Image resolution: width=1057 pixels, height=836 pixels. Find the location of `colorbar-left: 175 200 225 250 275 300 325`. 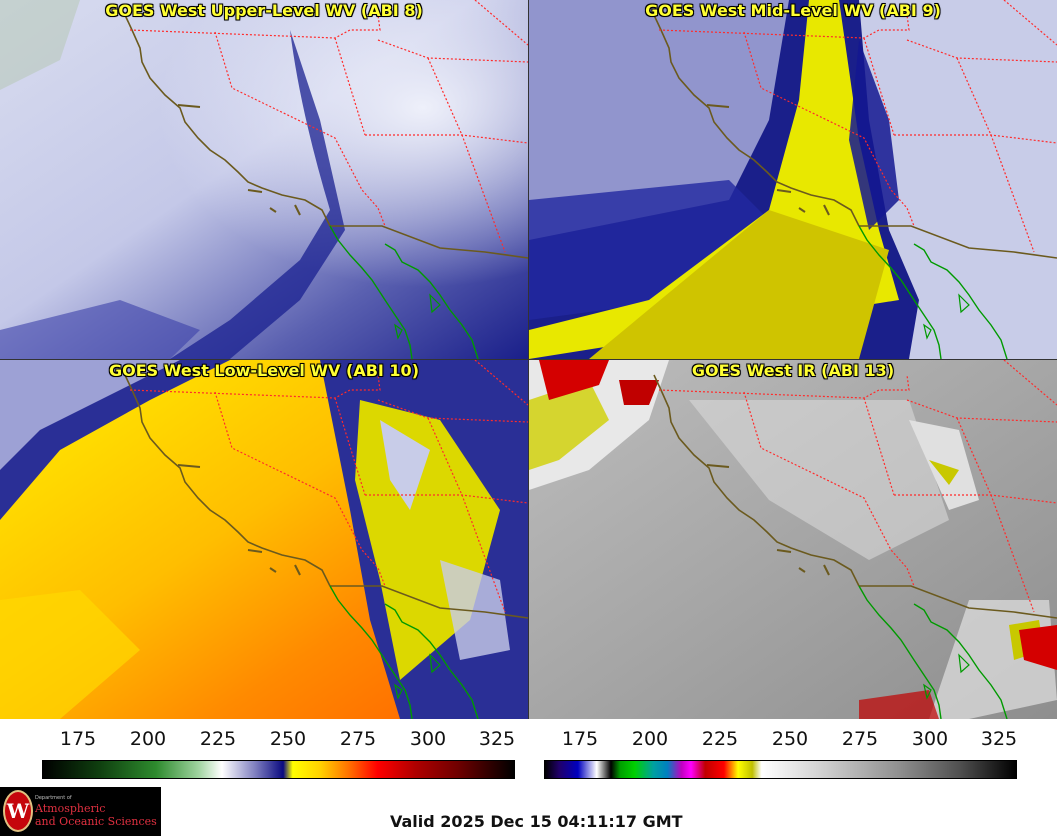

colorbar-left: 175 200 225 250 275 300 325 is located at coordinates (264, 750).